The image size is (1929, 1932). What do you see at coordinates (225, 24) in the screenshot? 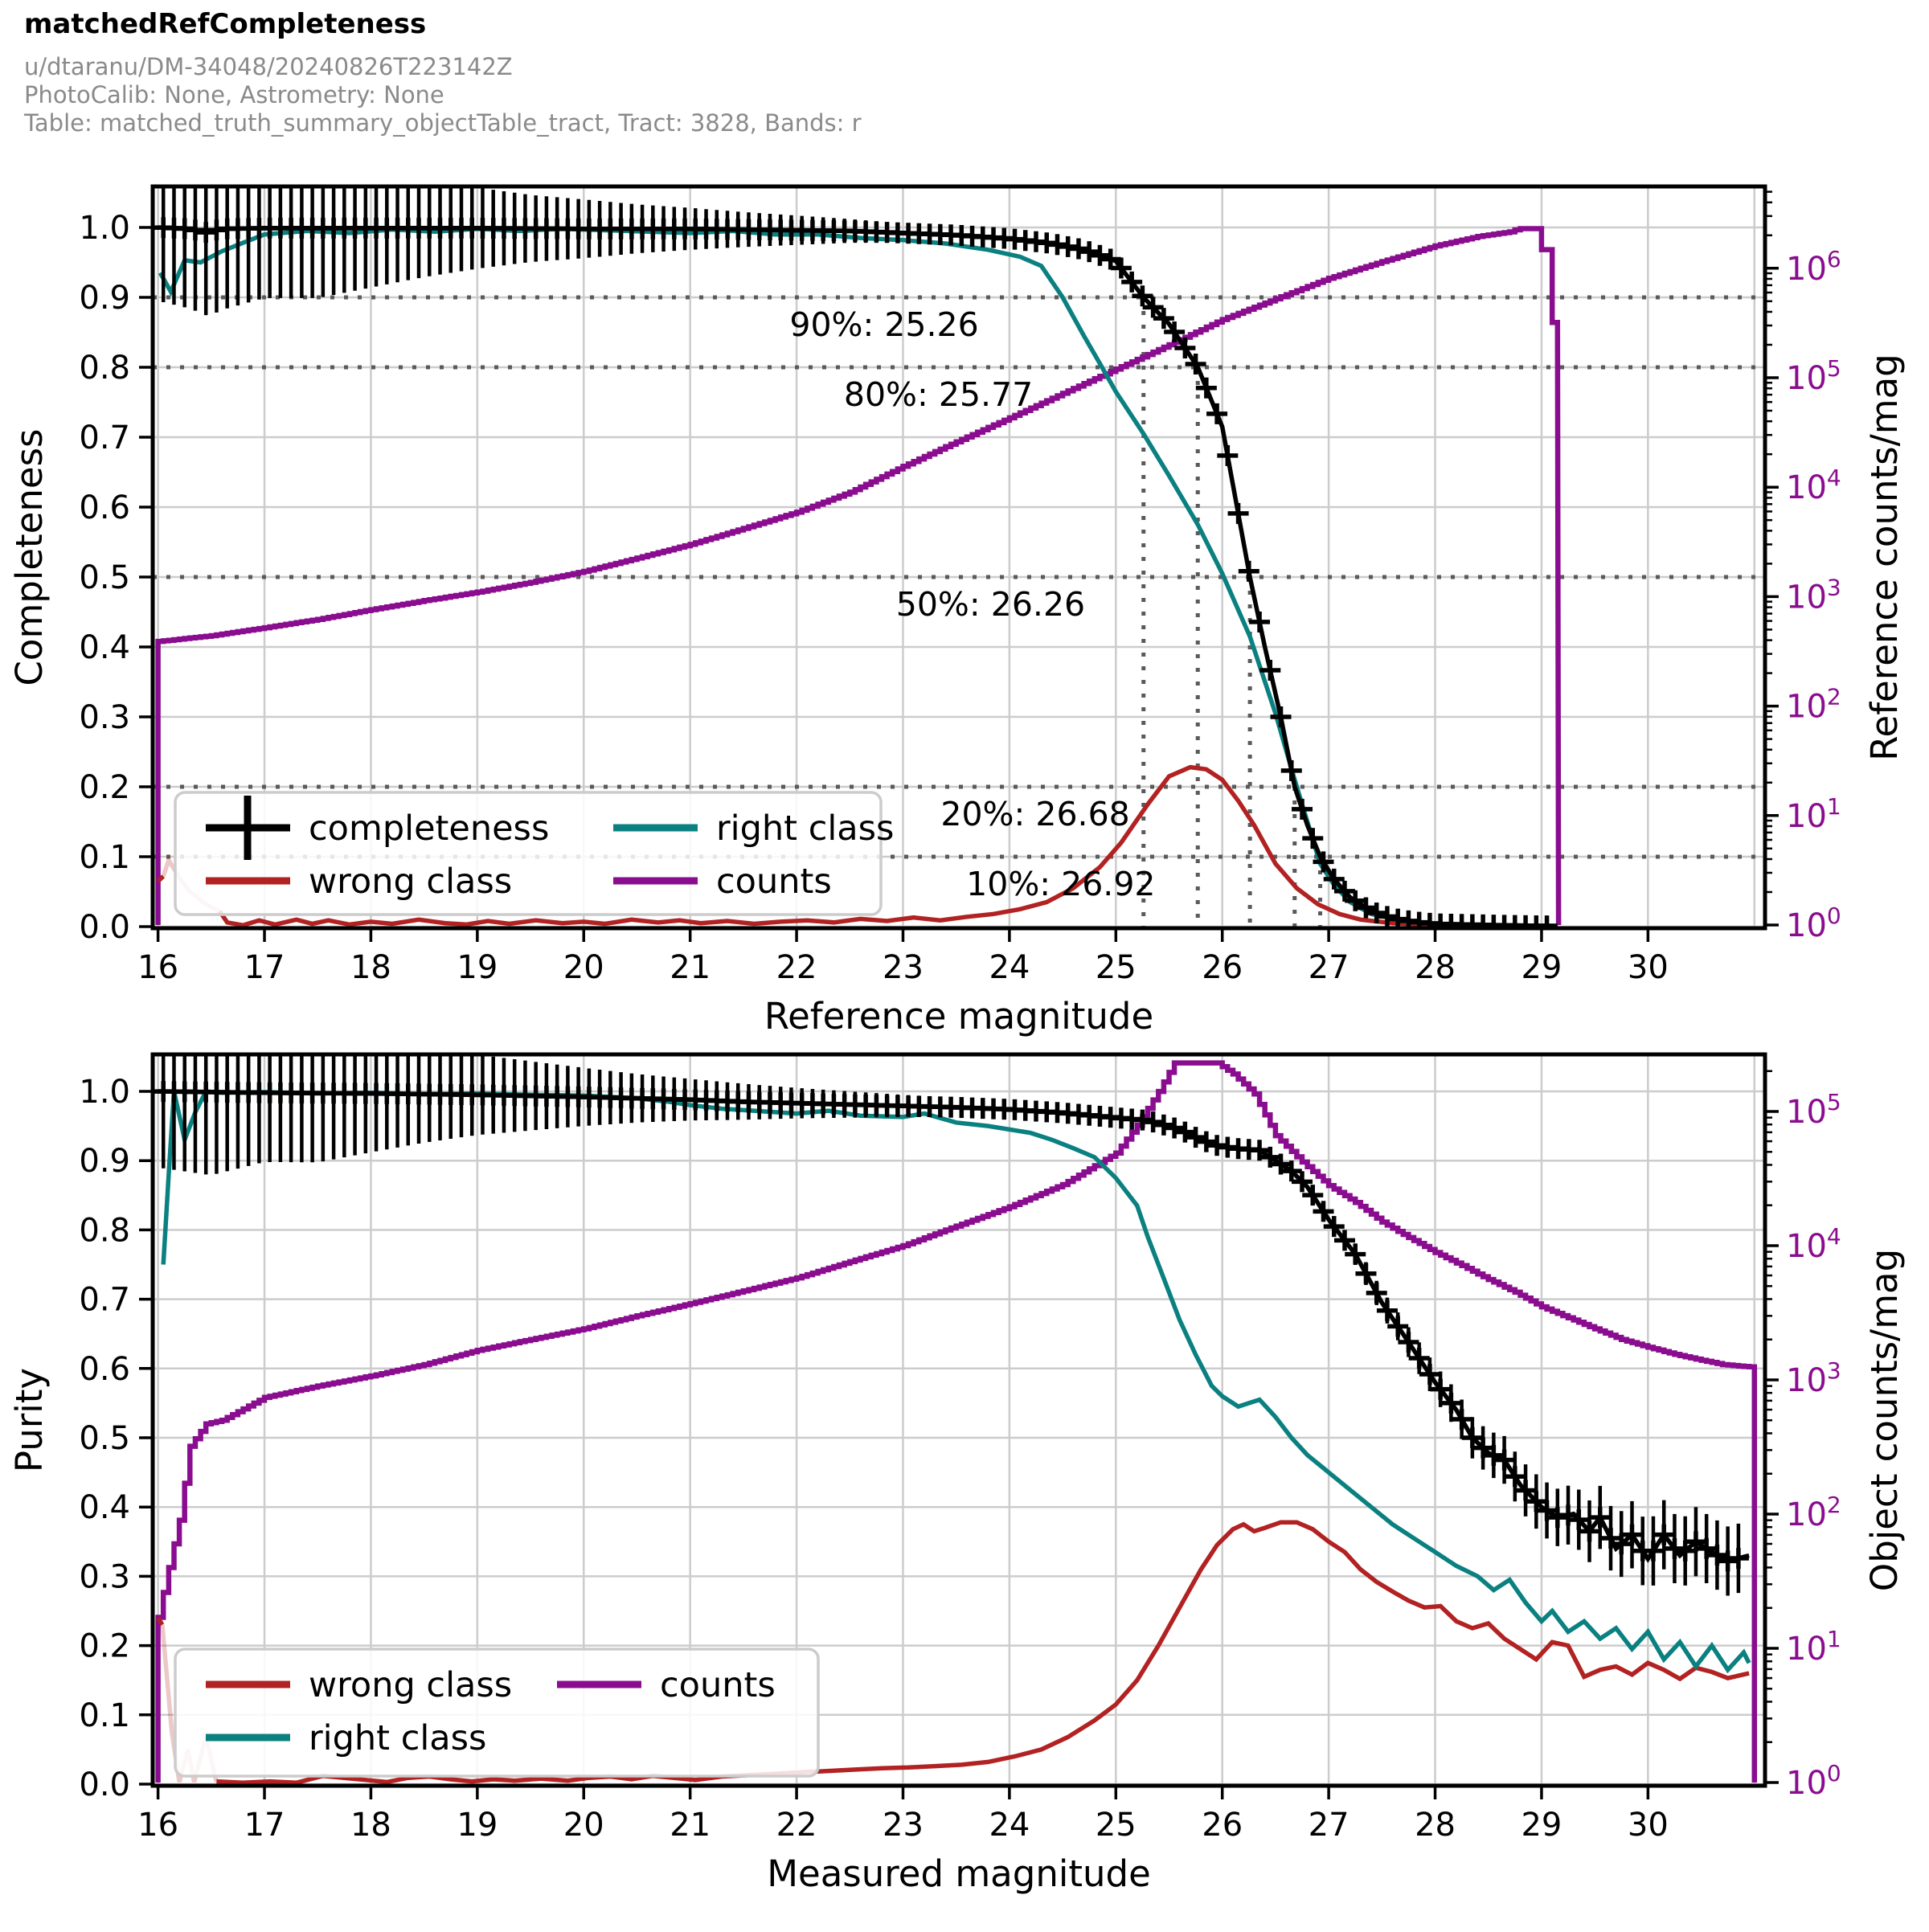
I see `page-title: matchedRefCompleteness` at bounding box center [225, 24].